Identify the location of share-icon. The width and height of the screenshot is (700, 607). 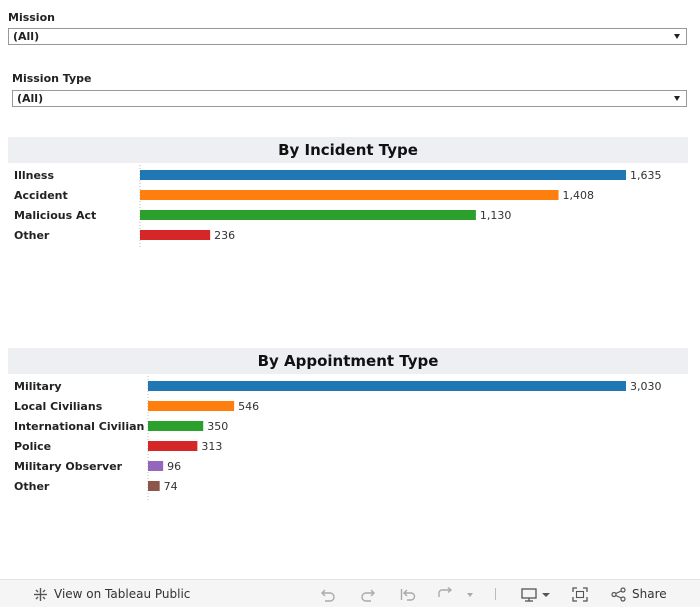
(618, 594).